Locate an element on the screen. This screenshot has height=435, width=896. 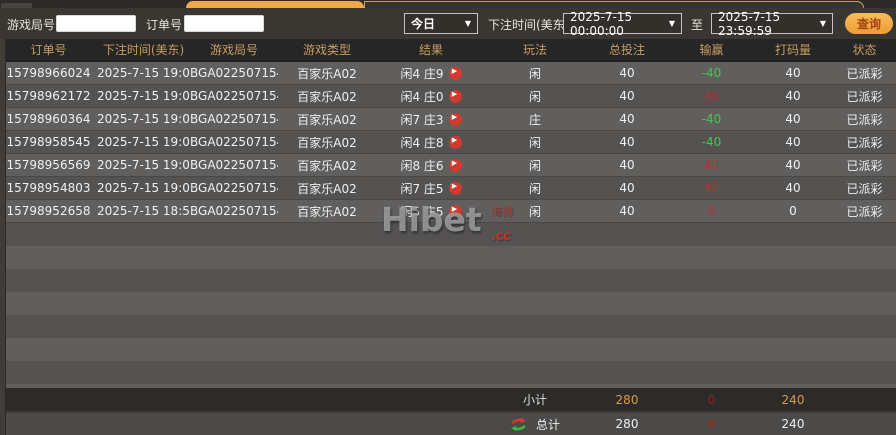
date-range-select: 今日 ▼ is located at coordinates (441, 23).